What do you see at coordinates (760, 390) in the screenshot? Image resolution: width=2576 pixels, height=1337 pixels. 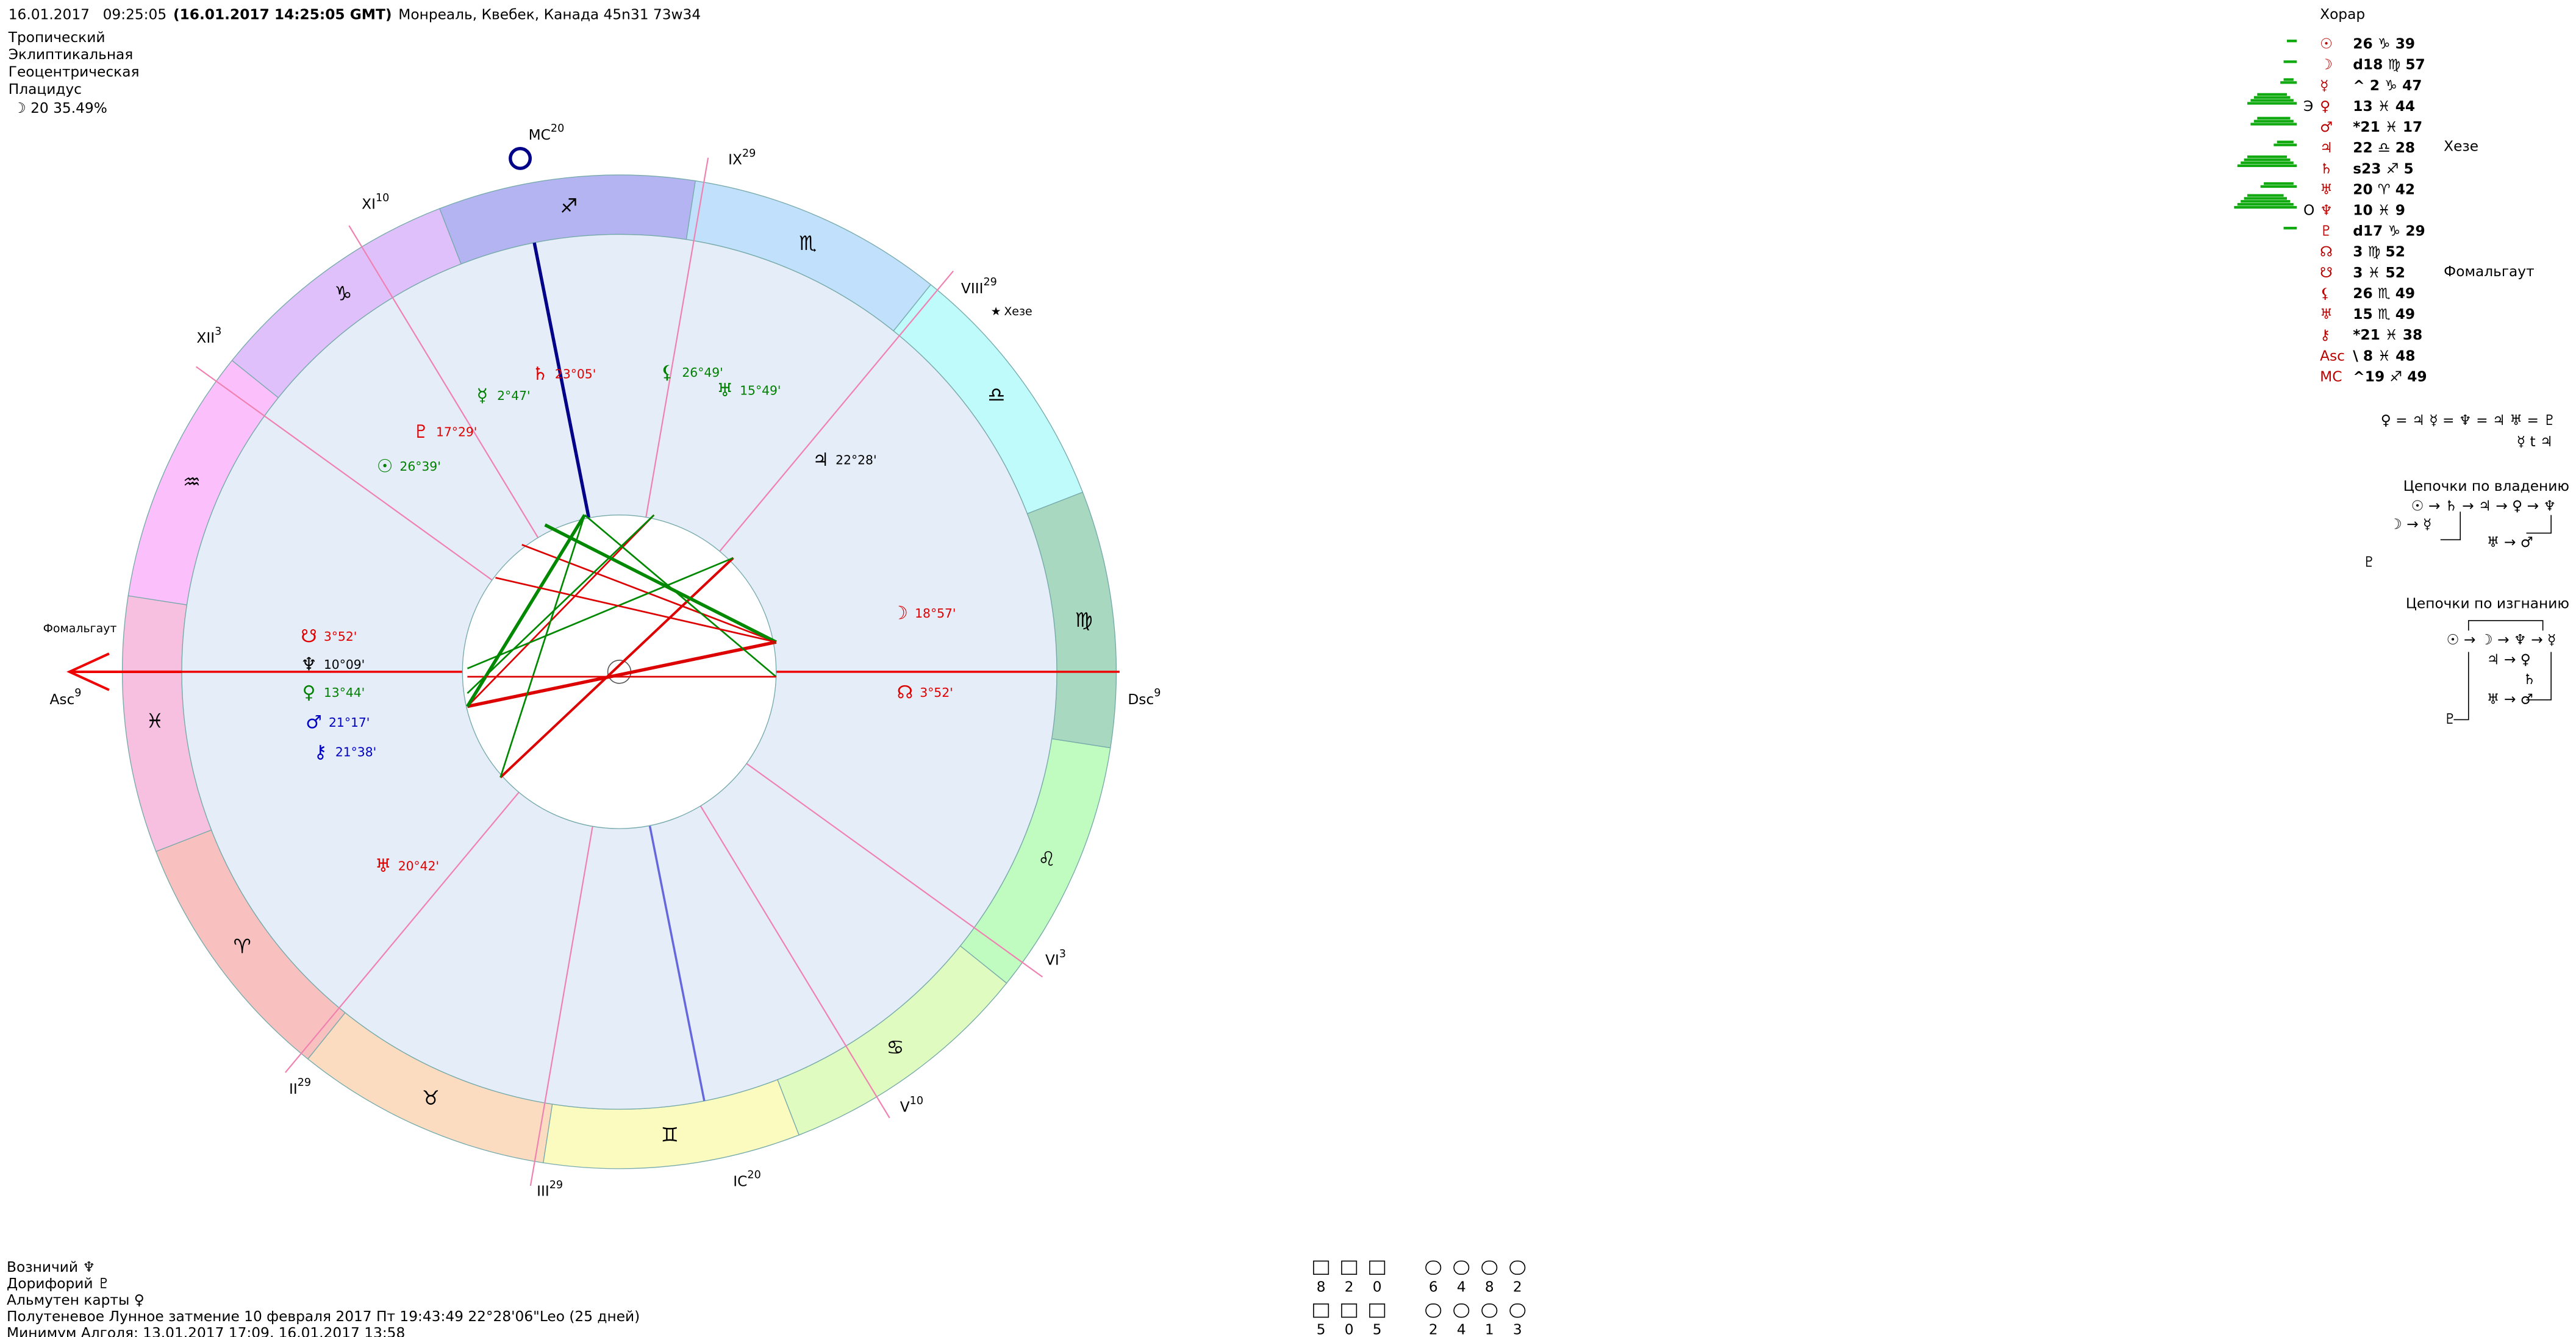 I see `planet-position: 15°49'` at bounding box center [760, 390].